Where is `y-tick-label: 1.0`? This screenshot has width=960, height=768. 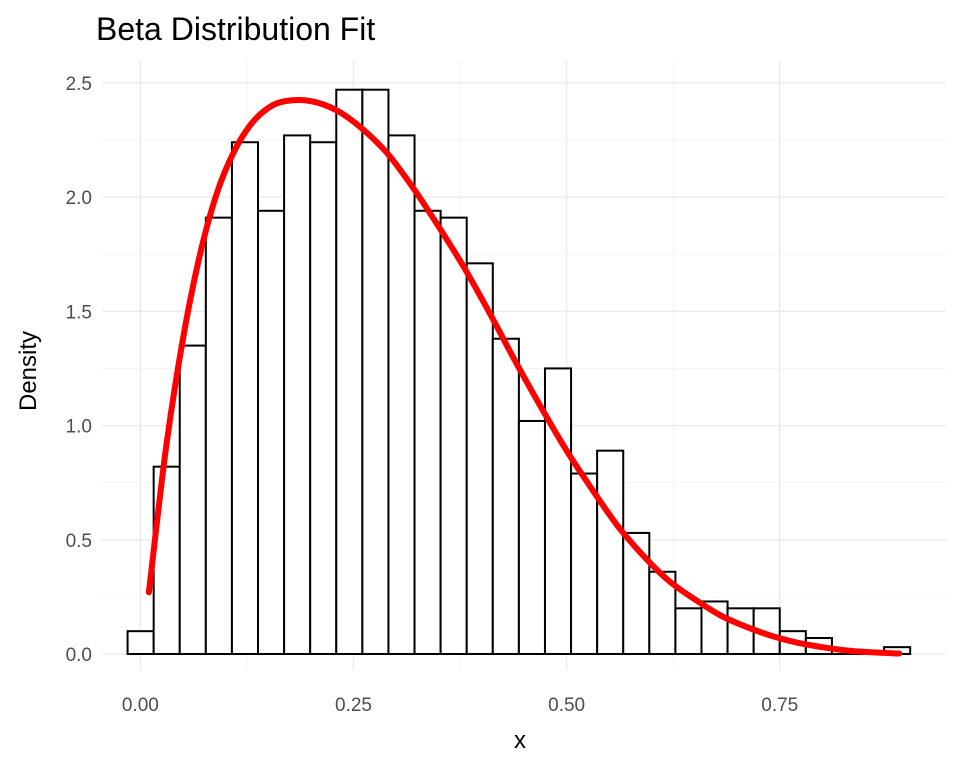
y-tick-label: 1.0 is located at coordinates (79, 427).